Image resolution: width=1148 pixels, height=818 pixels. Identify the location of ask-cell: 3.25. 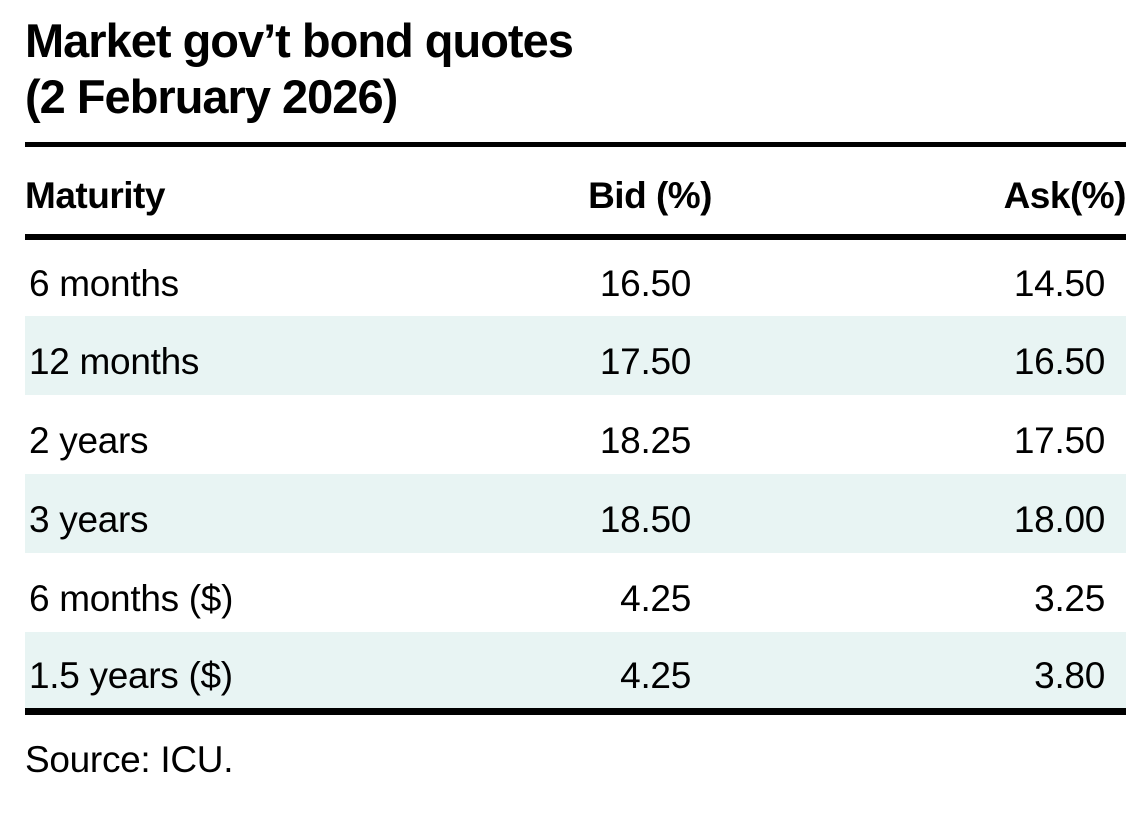
(1069, 598).